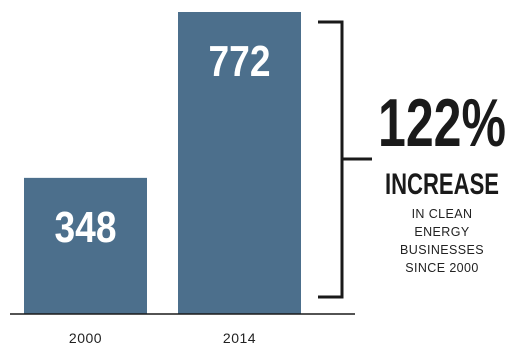 The height and width of the screenshot is (352, 532). Describe the element at coordinates (85, 338) in the screenshot. I see `x-tick-label-2000: 2000` at that location.